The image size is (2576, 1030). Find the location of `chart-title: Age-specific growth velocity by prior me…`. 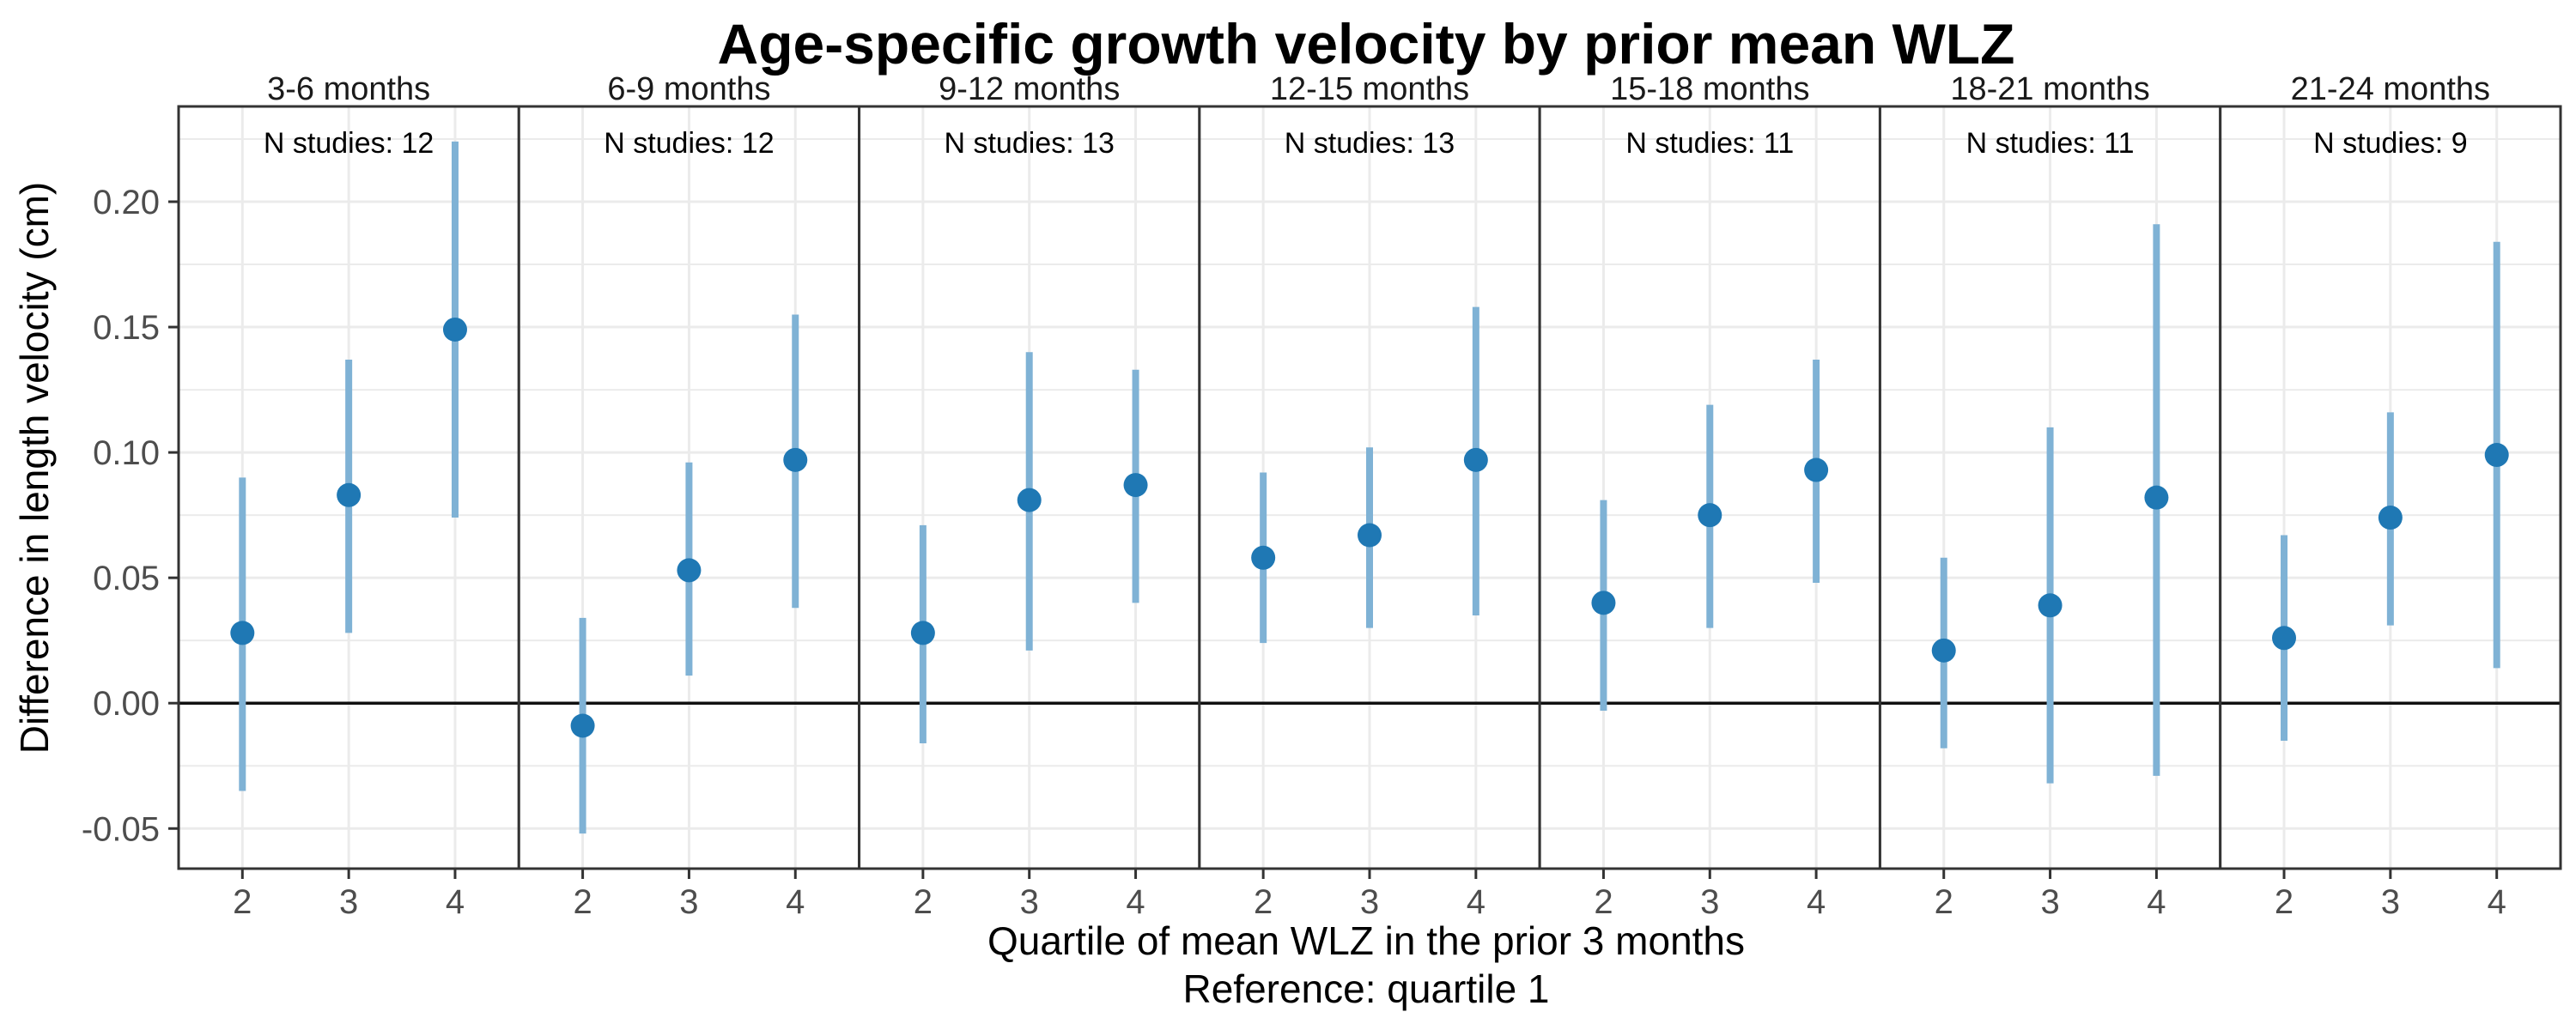

chart-title: Age-specific growth velocity by prior me… is located at coordinates (1367, 44).